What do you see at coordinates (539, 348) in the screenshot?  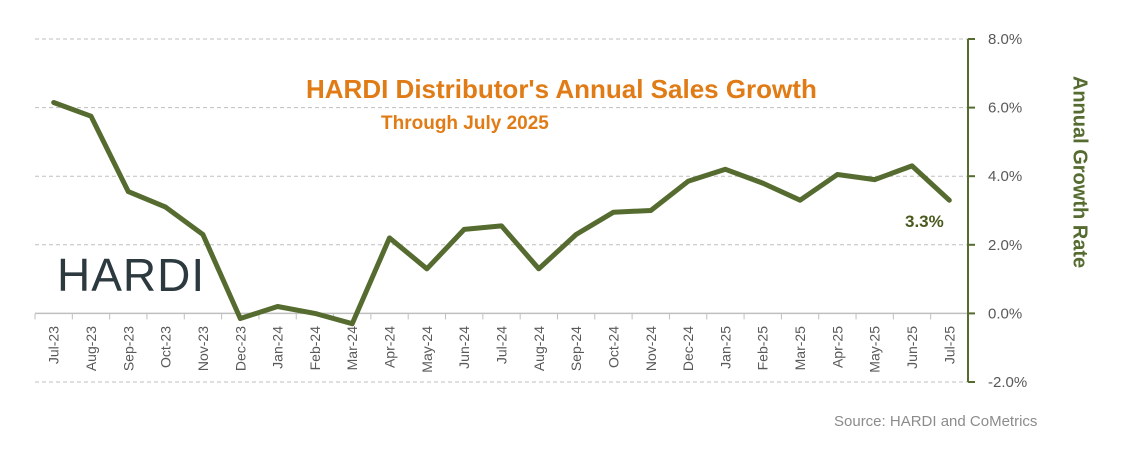 I see `x-tick-label: Aug-24` at bounding box center [539, 348].